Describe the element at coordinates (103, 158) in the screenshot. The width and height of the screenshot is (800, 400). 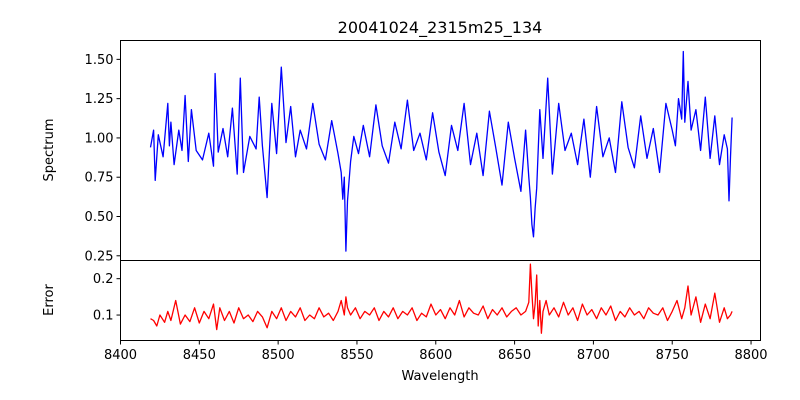
I see `spectrum-y-ticks: 0.25 0.50 0.75 1.00 1.25 1.50` at that location.